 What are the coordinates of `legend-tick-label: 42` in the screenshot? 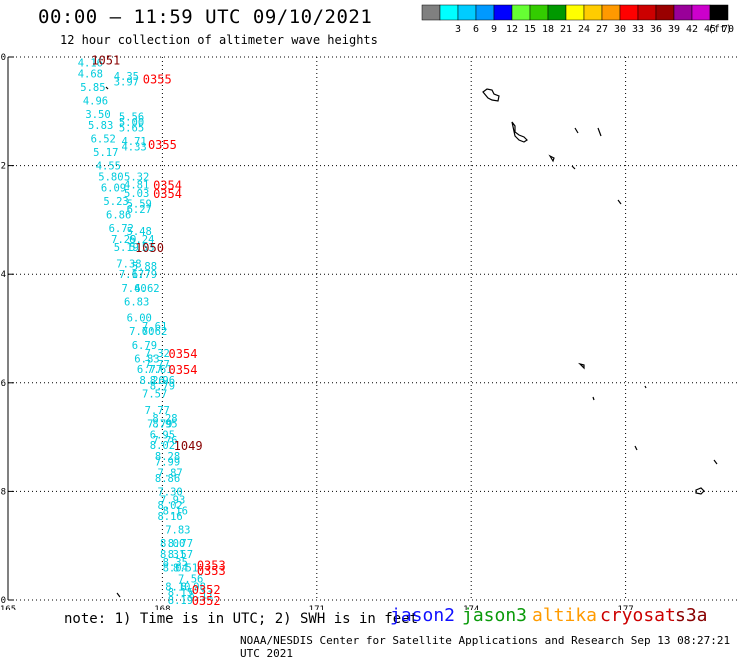 It's located at (692, 29).